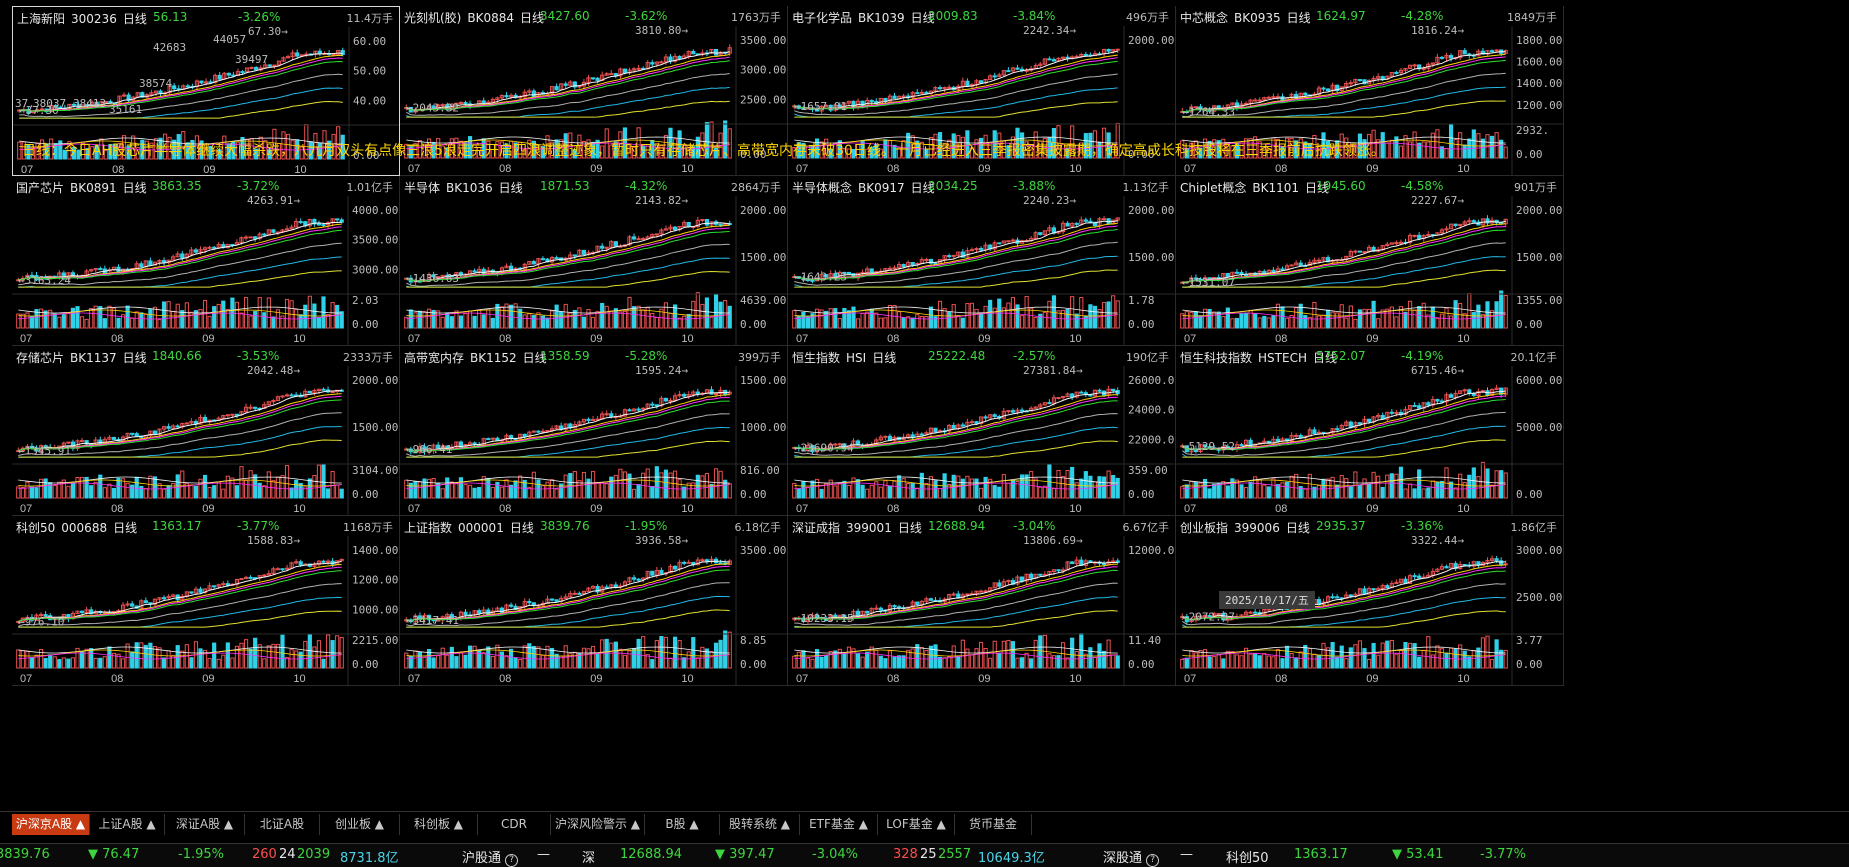  Describe the element at coordinates (598, 824) in the screenshot. I see `market-tab-7: 沪深风险警示 ▲` at that location.